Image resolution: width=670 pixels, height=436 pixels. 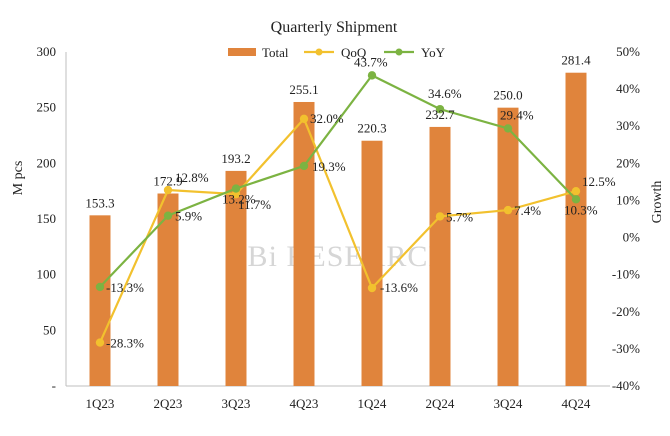 I want to click on x-tick-label: 2Q24, so click(x=440, y=403).